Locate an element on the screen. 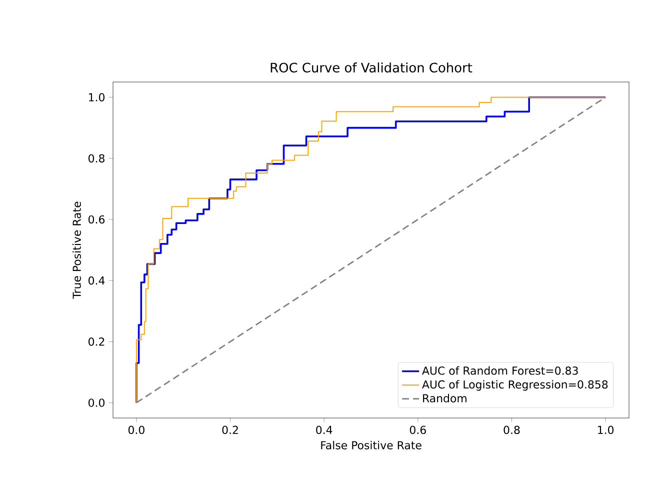 The image size is (669, 484). x-tick-label: 0.8 is located at coordinates (512, 430).